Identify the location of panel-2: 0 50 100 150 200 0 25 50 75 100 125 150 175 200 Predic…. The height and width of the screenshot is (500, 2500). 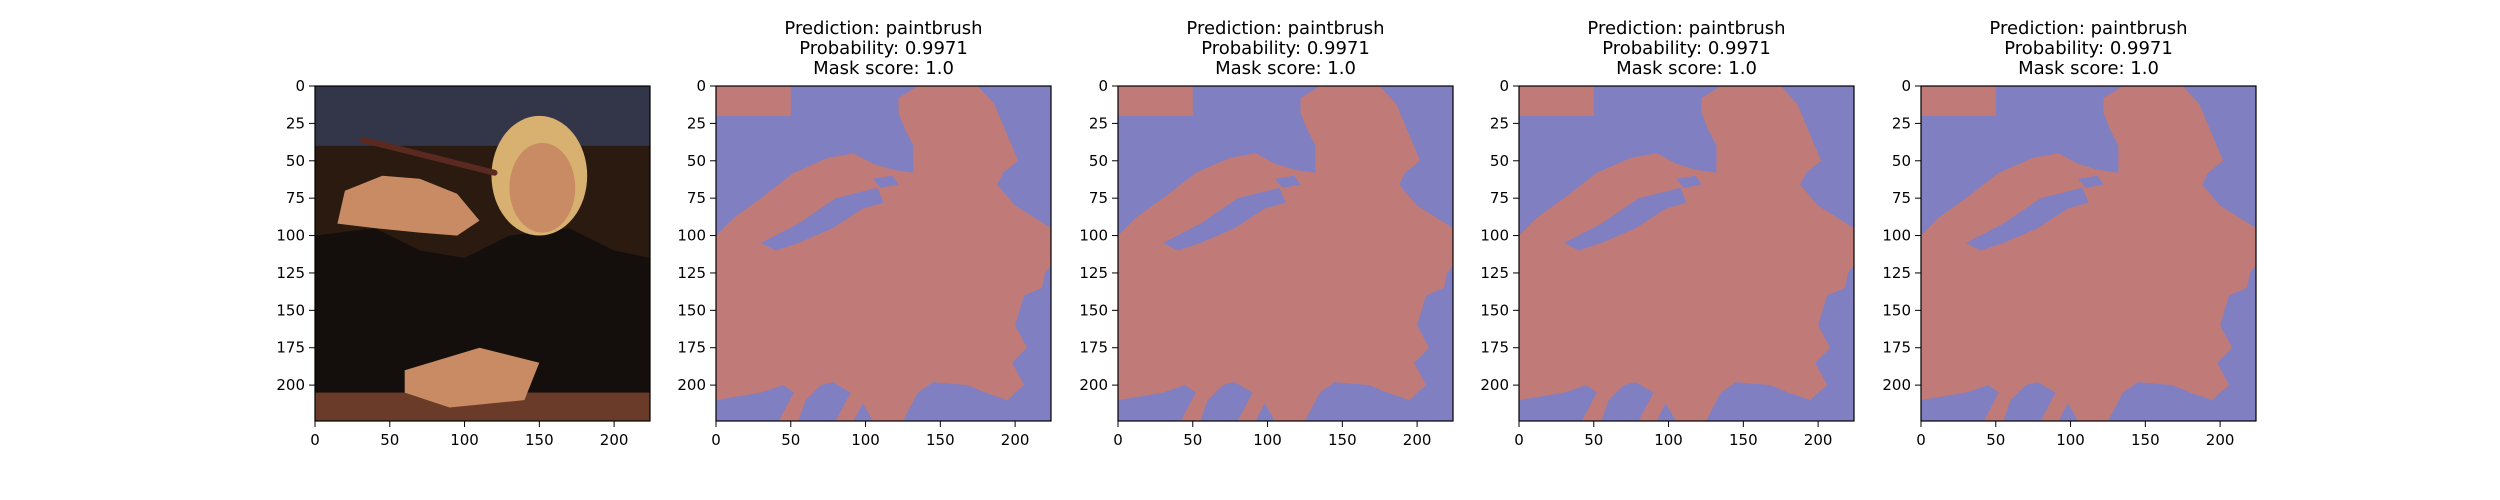
(864, 233).